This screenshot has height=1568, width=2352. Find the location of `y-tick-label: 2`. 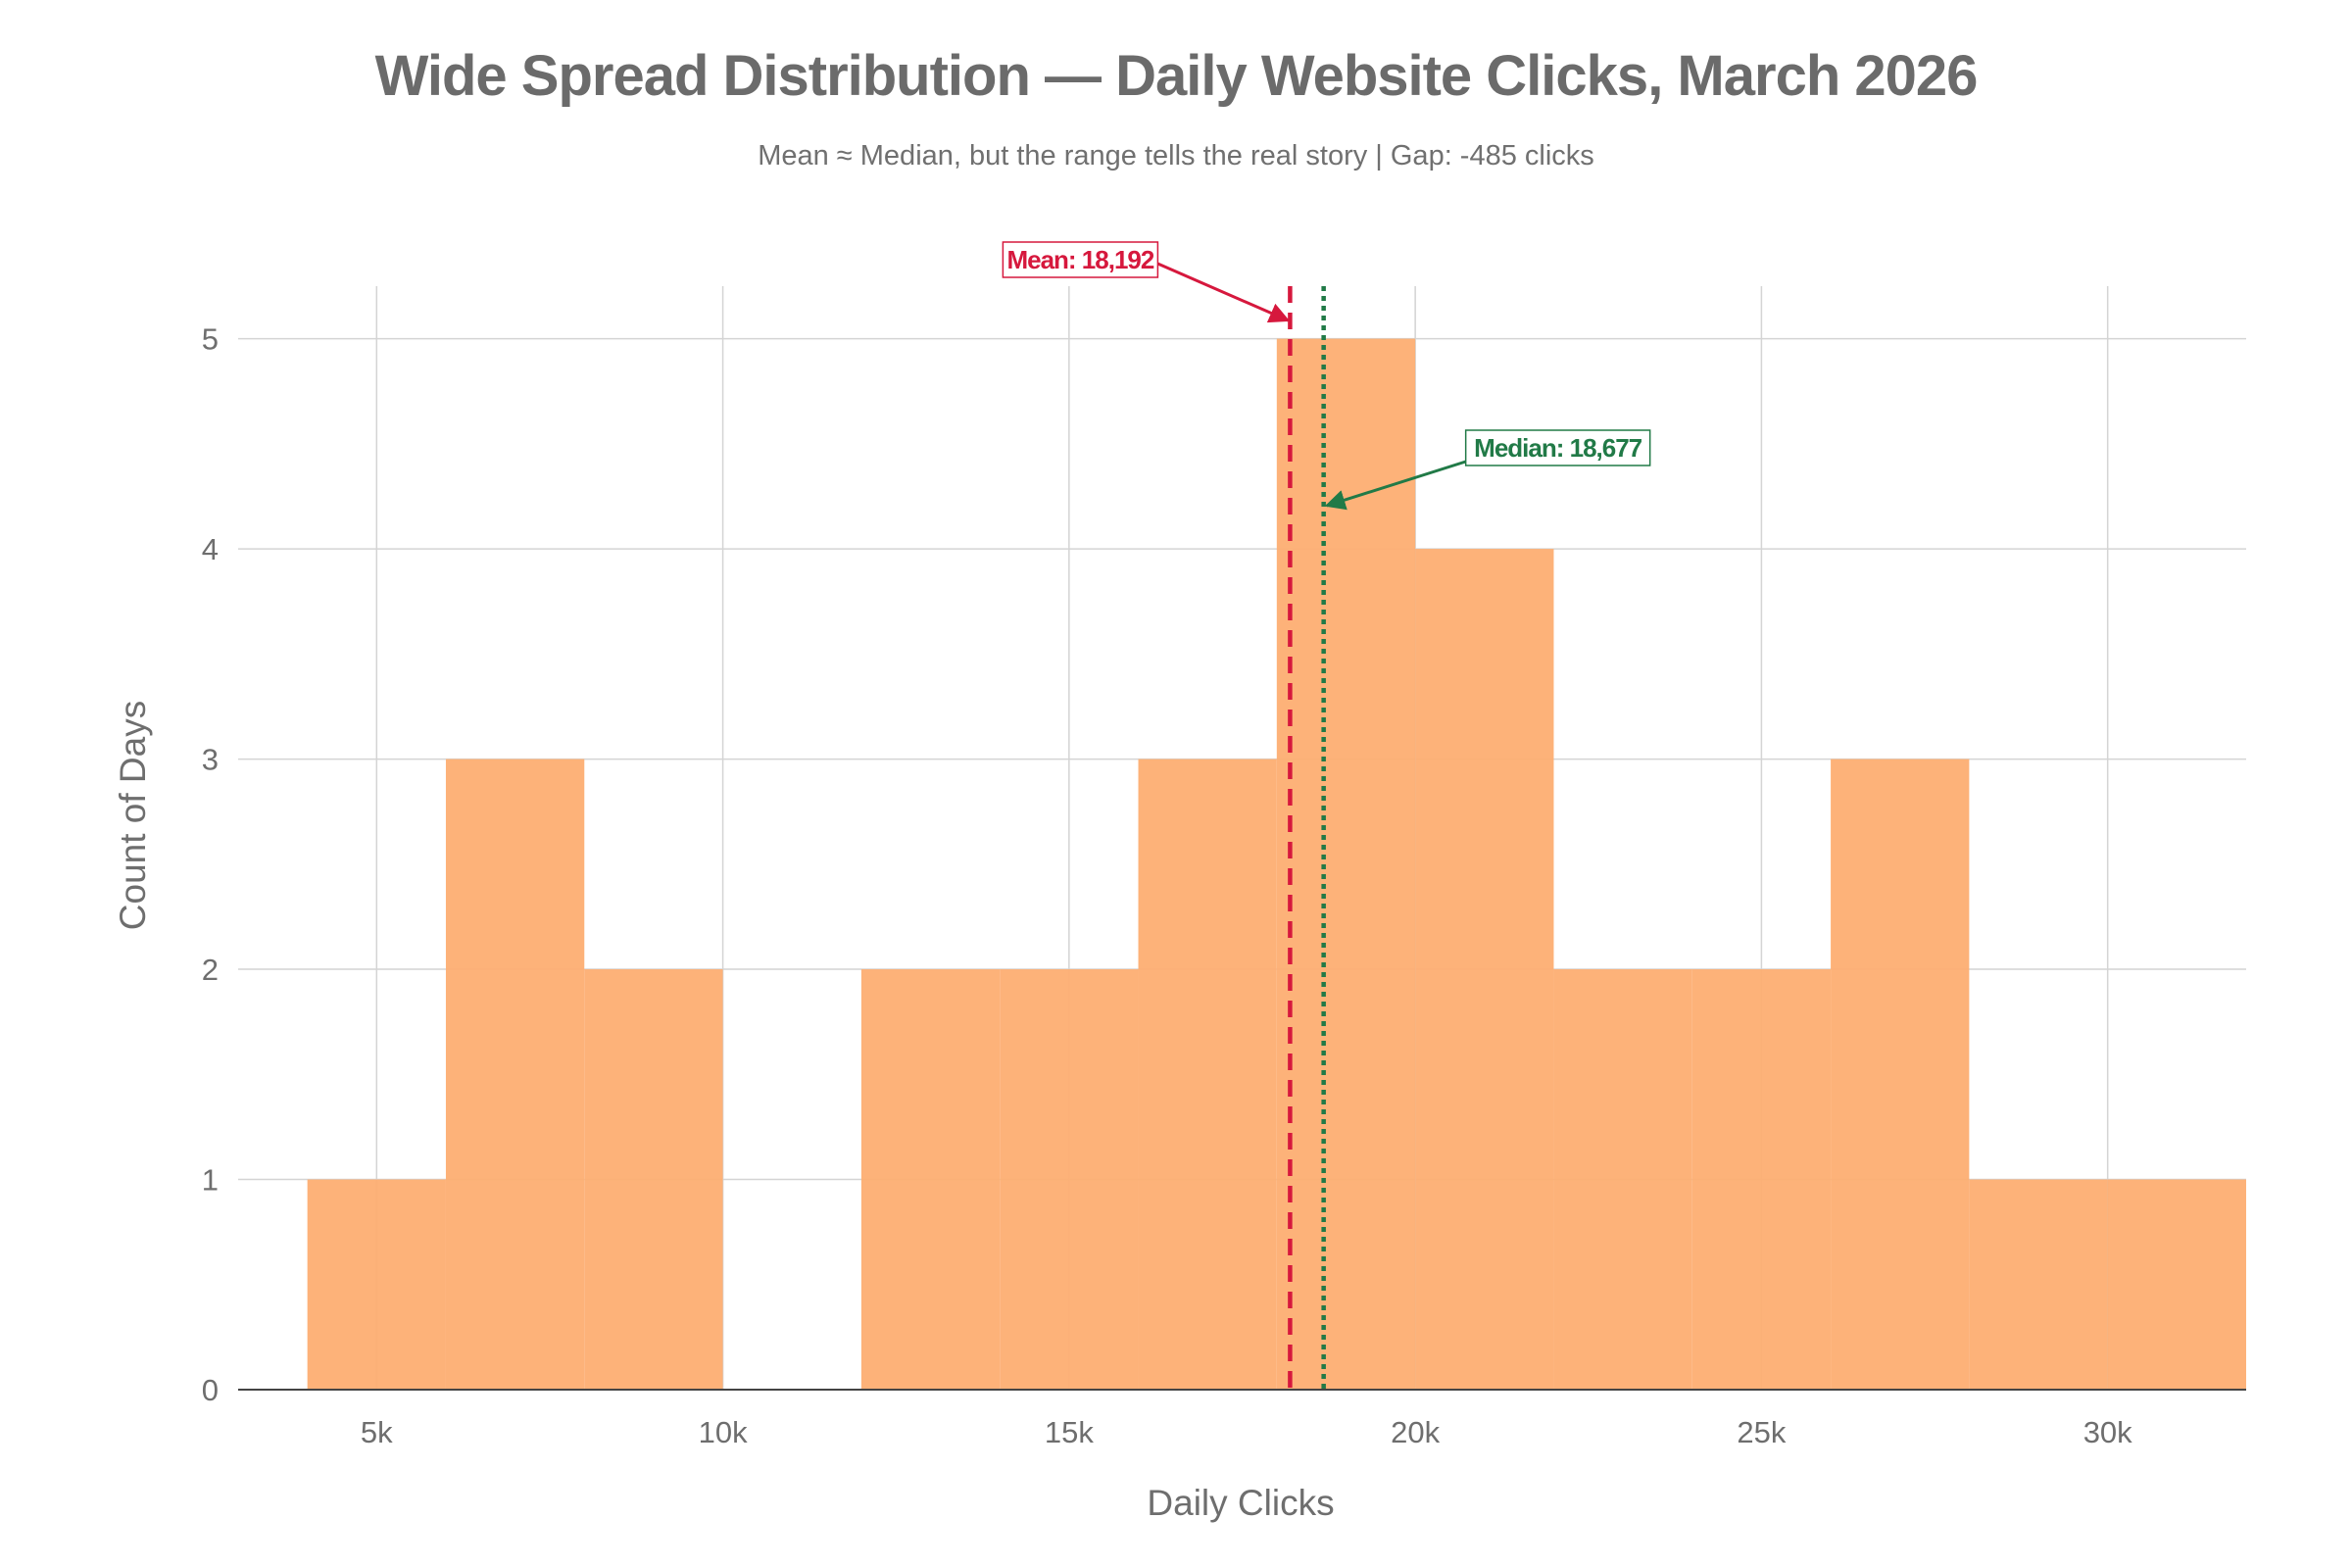

y-tick-label: 2 is located at coordinates (210, 970).